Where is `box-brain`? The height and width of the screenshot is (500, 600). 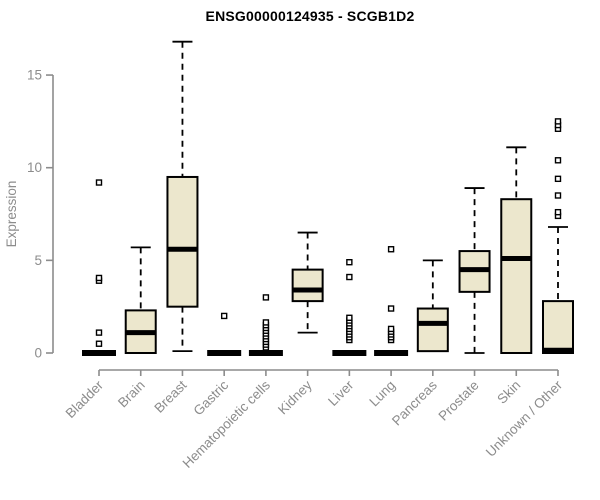
box-brain is located at coordinates (140, 300).